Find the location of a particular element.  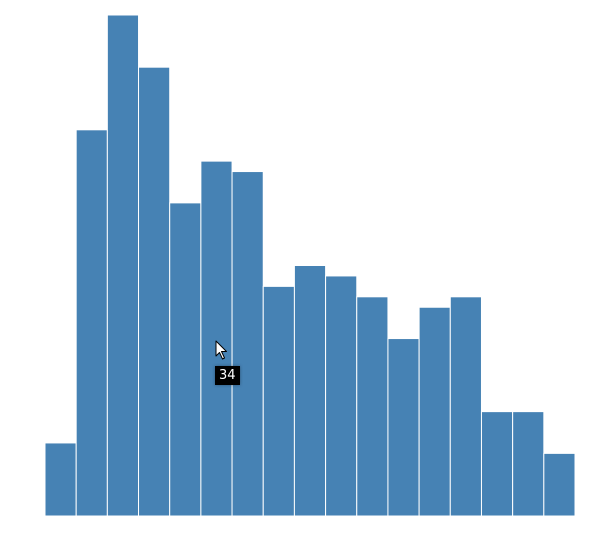

value-tooltip: 34 is located at coordinates (227, 375).